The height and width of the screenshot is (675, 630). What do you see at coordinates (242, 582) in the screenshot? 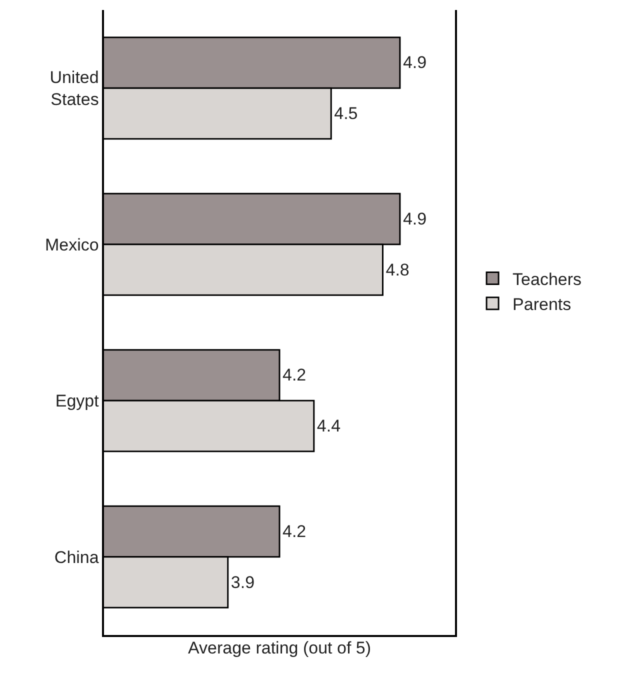
I see `data-label: 3.9` at bounding box center [242, 582].